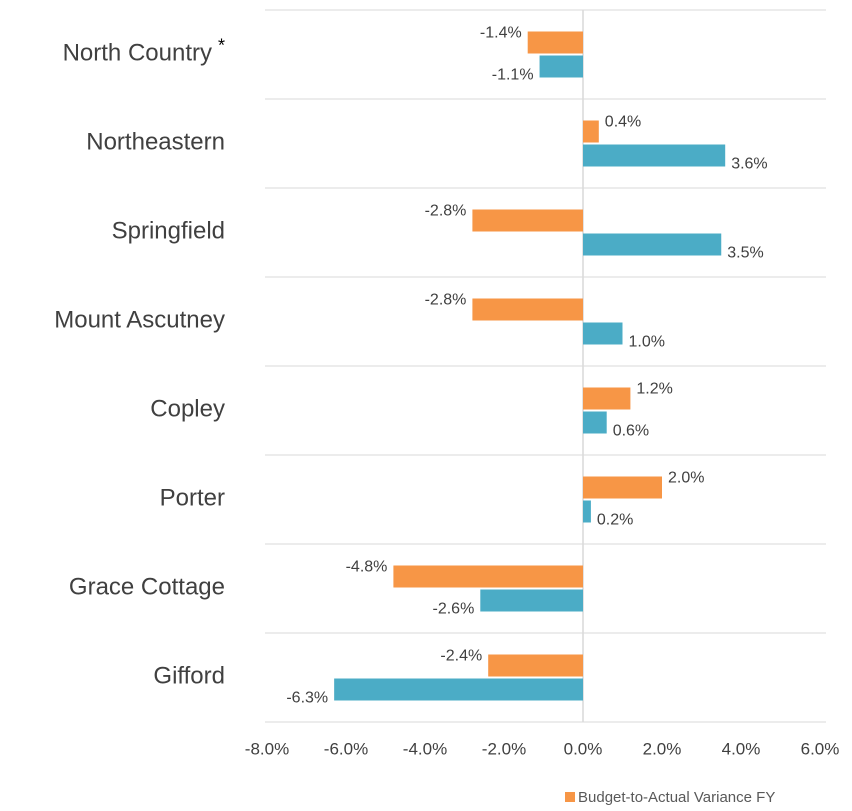 Image resolution: width=852 pixels, height=811 pixels. I want to click on value-label: 0.6%, so click(631, 431).